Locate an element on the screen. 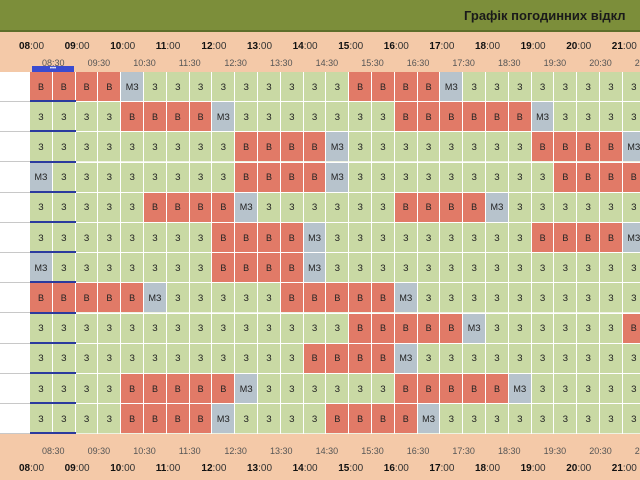 This screenshot has height=480, width=640. top-hour-label: 12:00 is located at coordinates (213, 46).